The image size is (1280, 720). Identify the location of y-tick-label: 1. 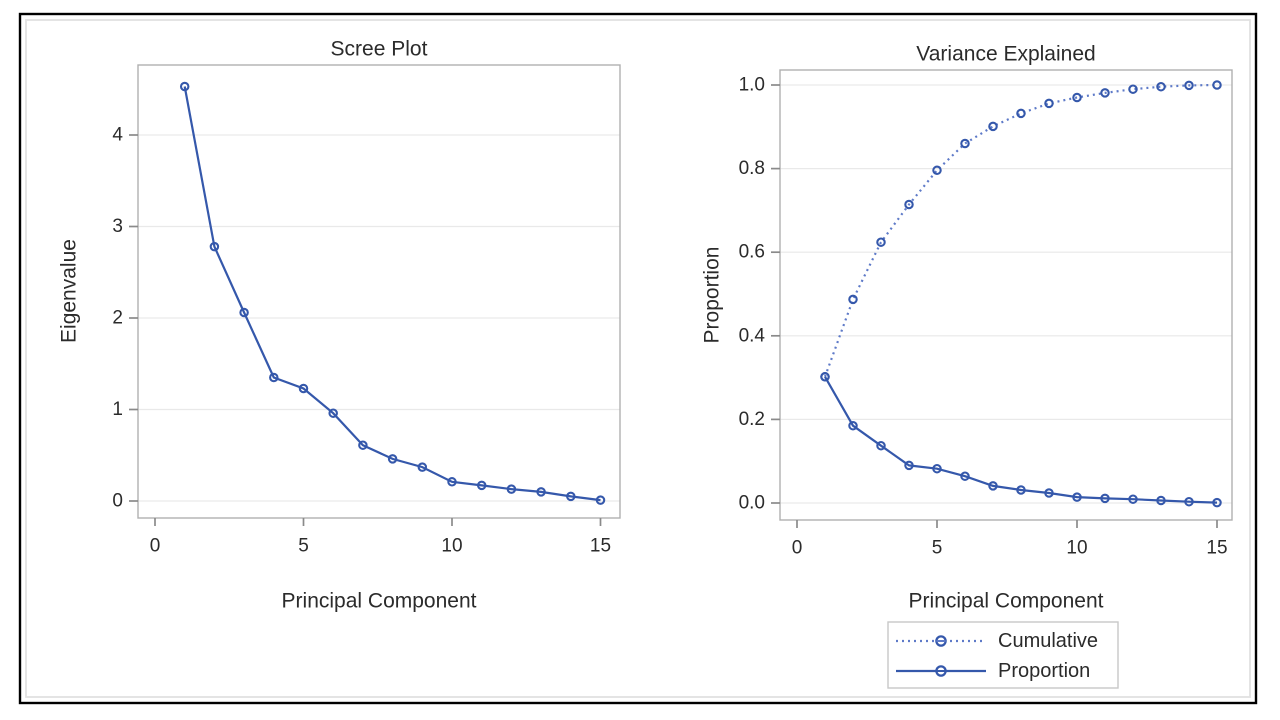
(117, 409).